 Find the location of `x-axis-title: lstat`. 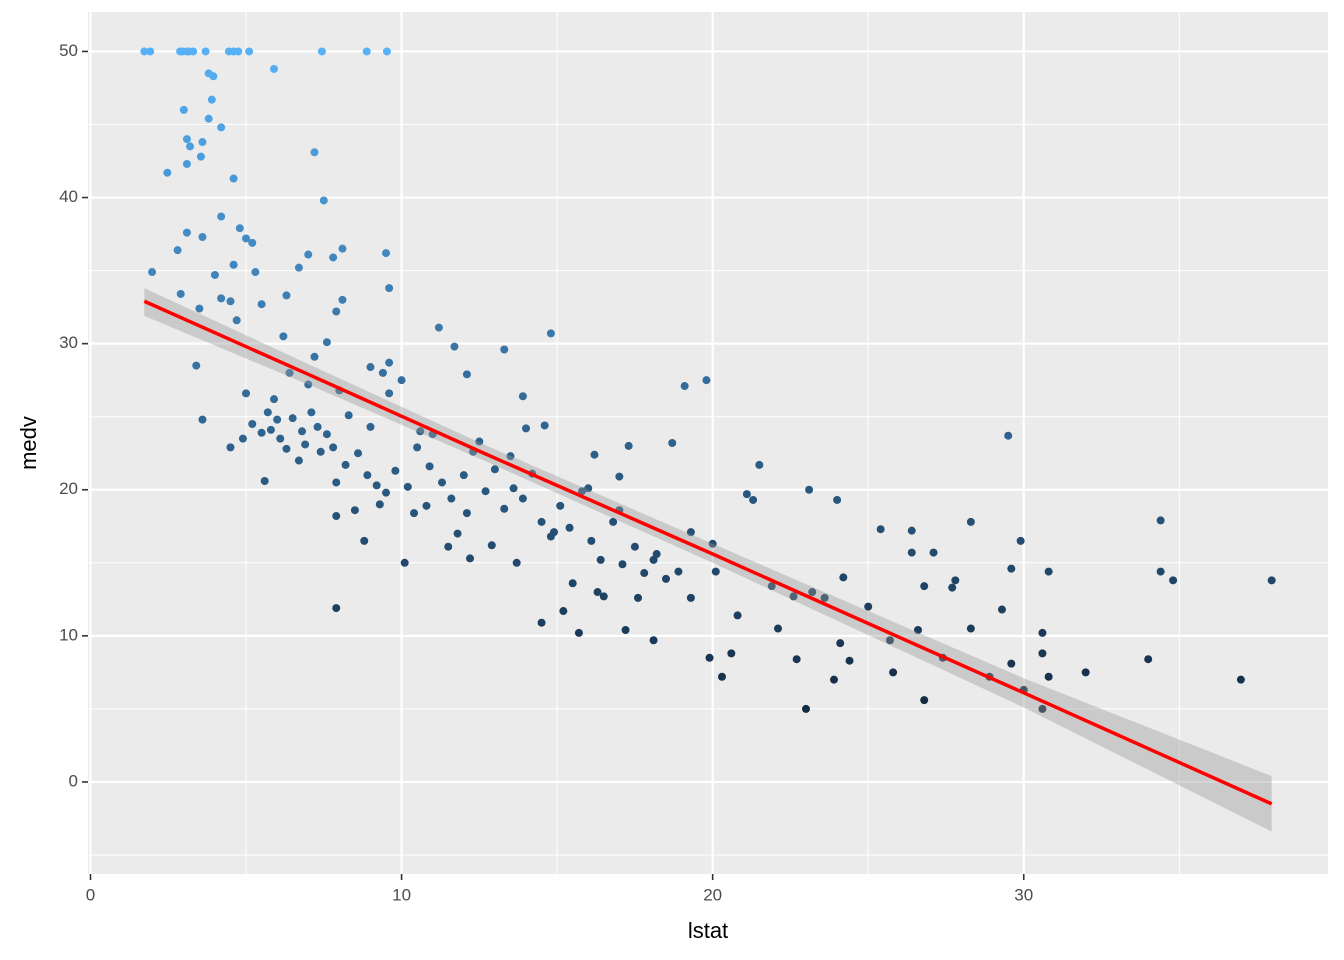

x-axis-title: lstat is located at coordinates (708, 930).